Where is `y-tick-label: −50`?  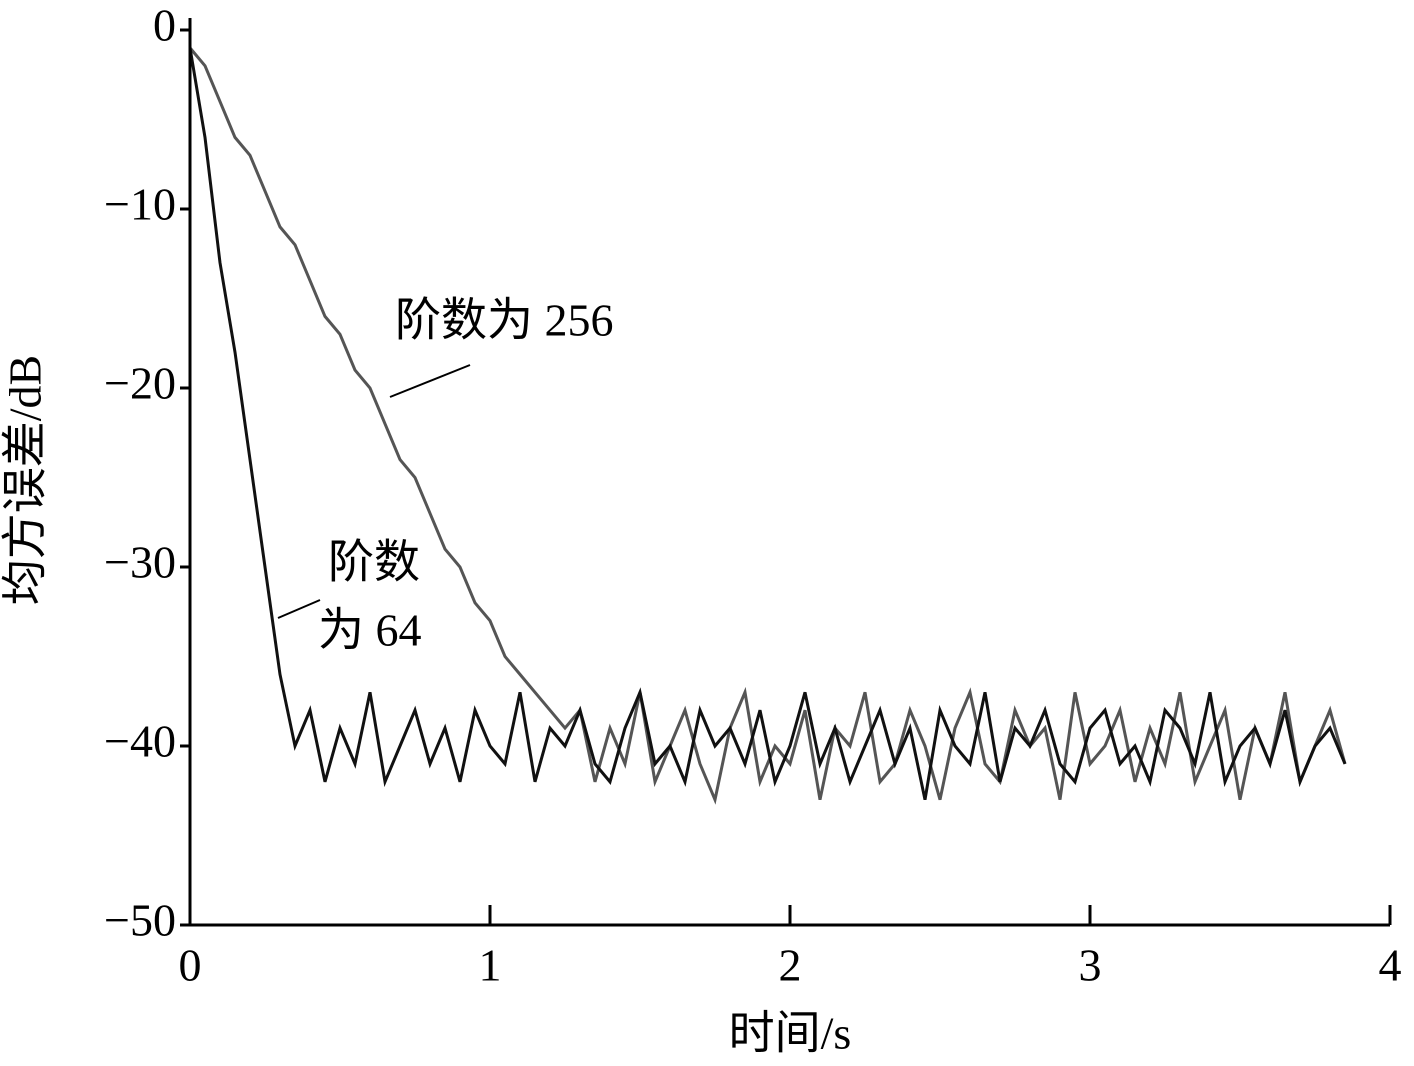 y-tick-label: −50 is located at coordinates (140, 920).